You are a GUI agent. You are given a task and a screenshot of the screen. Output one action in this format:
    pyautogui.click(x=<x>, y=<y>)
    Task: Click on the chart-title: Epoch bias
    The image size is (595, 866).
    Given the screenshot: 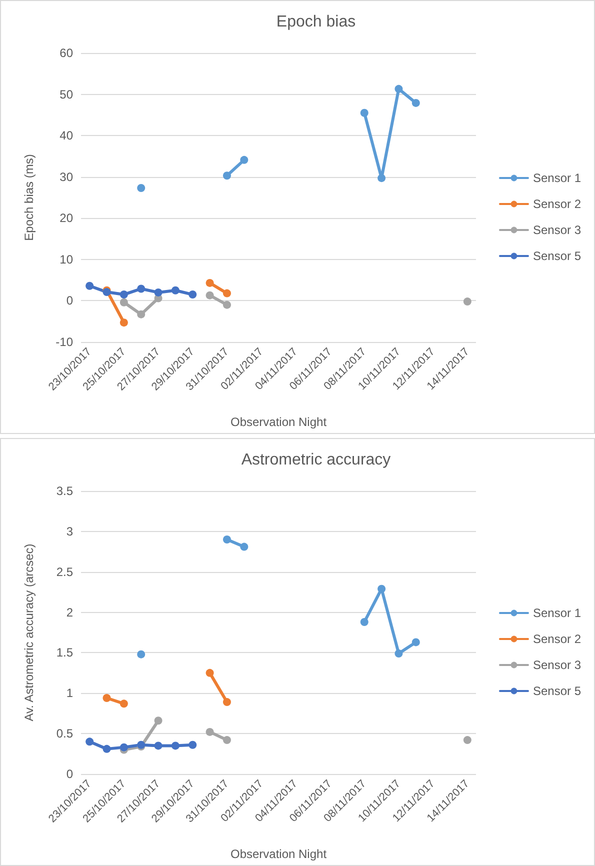 What is the action you would take?
    pyautogui.click(x=316, y=22)
    